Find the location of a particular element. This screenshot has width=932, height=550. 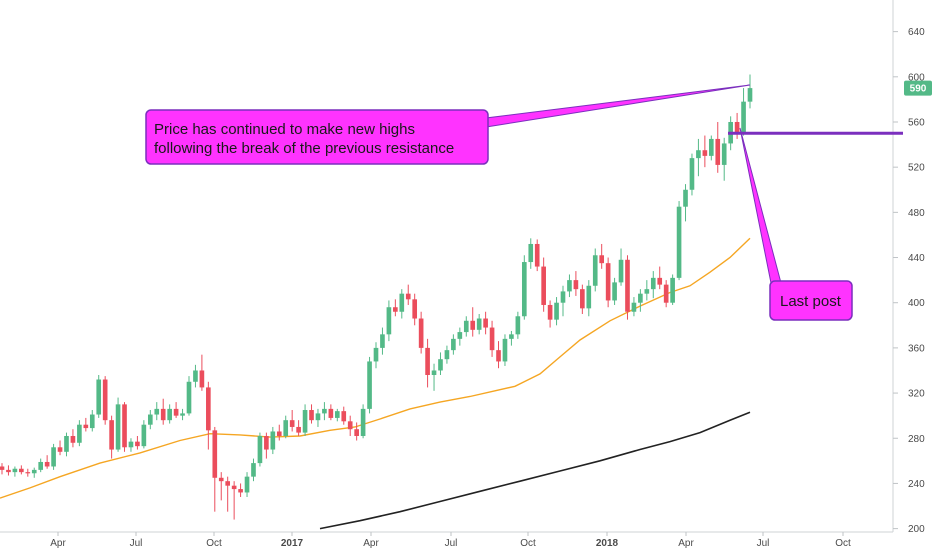

last-post-callout: Last post is located at coordinates (796, 224).